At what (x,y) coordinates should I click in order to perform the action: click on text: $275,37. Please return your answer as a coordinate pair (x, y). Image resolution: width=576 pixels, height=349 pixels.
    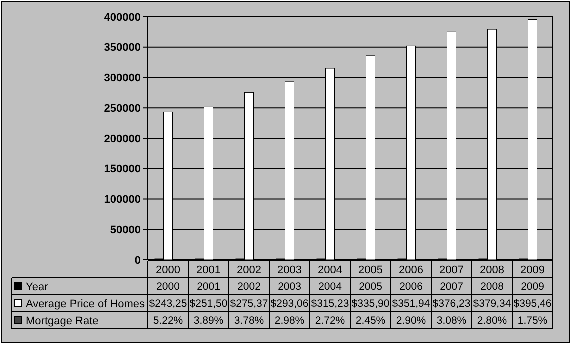
    Looking at the image, I should click on (249, 304).